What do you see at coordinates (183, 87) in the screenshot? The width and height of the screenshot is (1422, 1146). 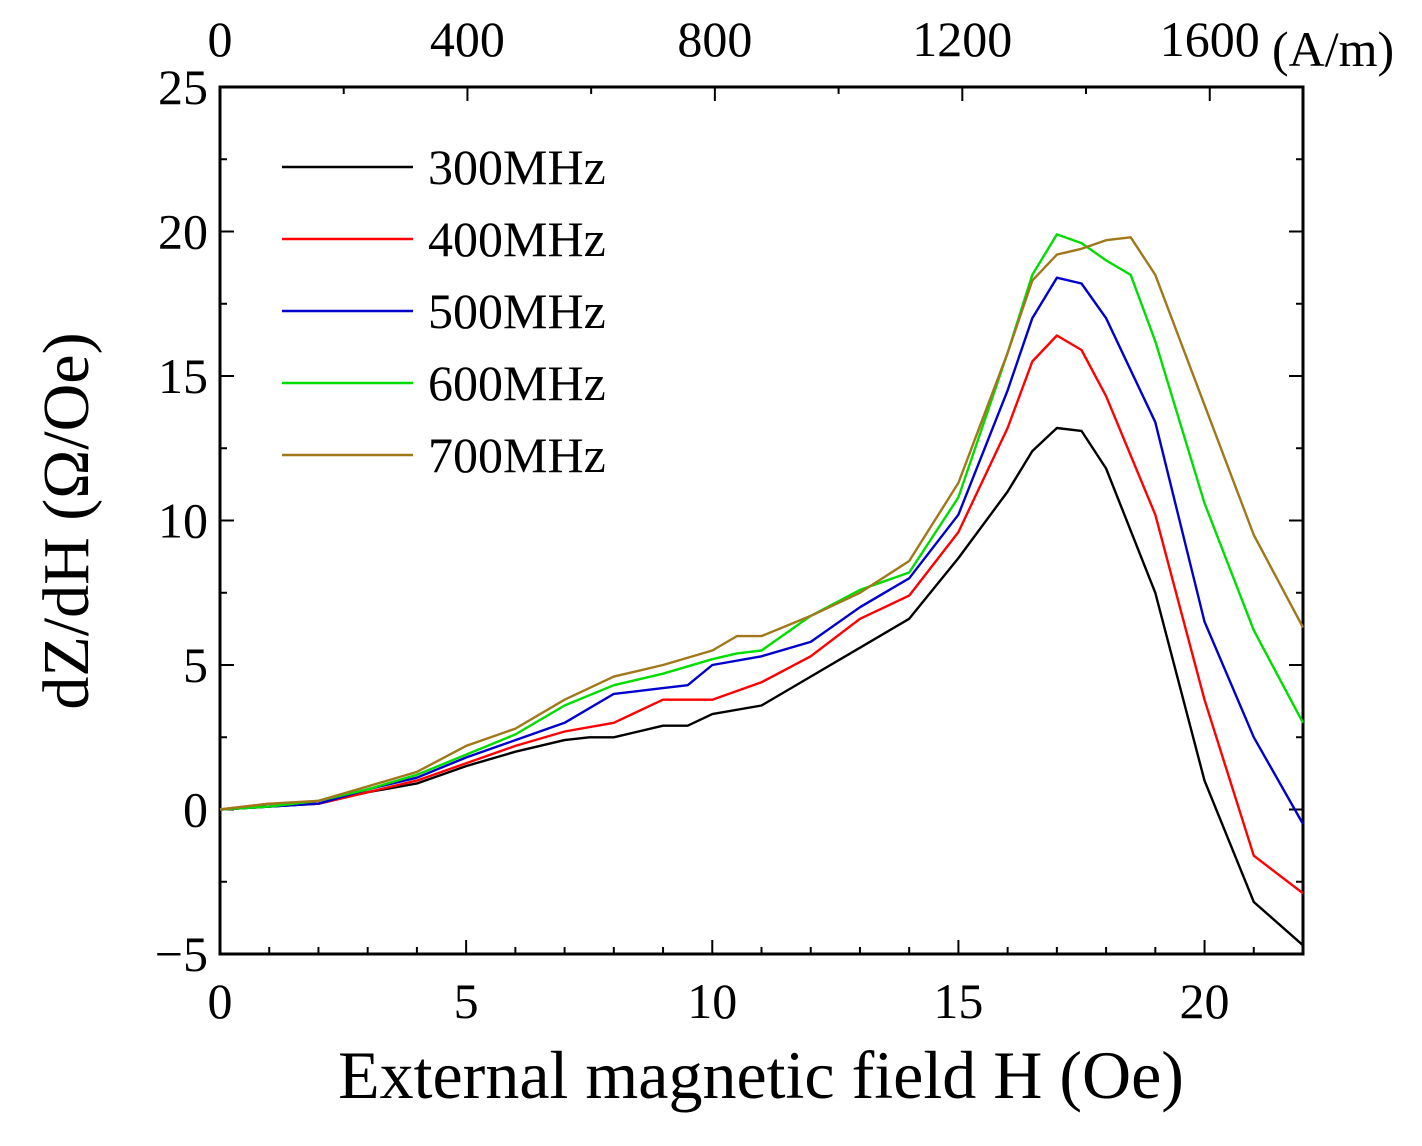 I see `y-tick-label: 25` at bounding box center [183, 87].